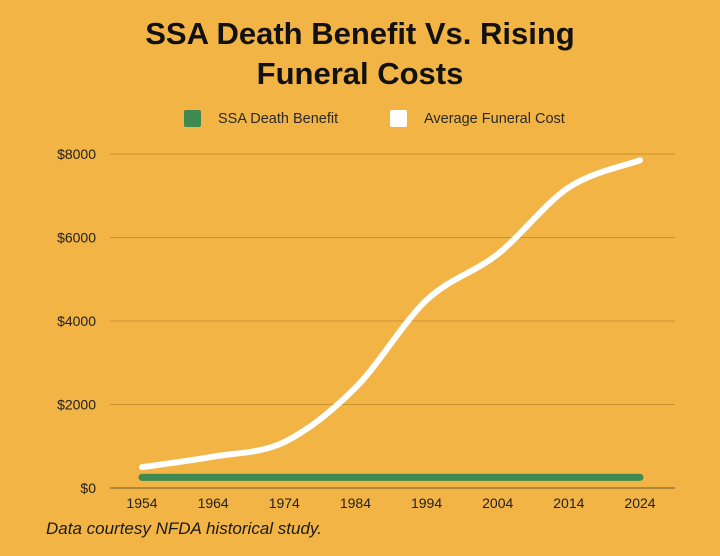 The height and width of the screenshot is (556, 720). Describe the element at coordinates (568, 503) in the screenshot. I see `x-tick-label-2014: 2014` at that location.